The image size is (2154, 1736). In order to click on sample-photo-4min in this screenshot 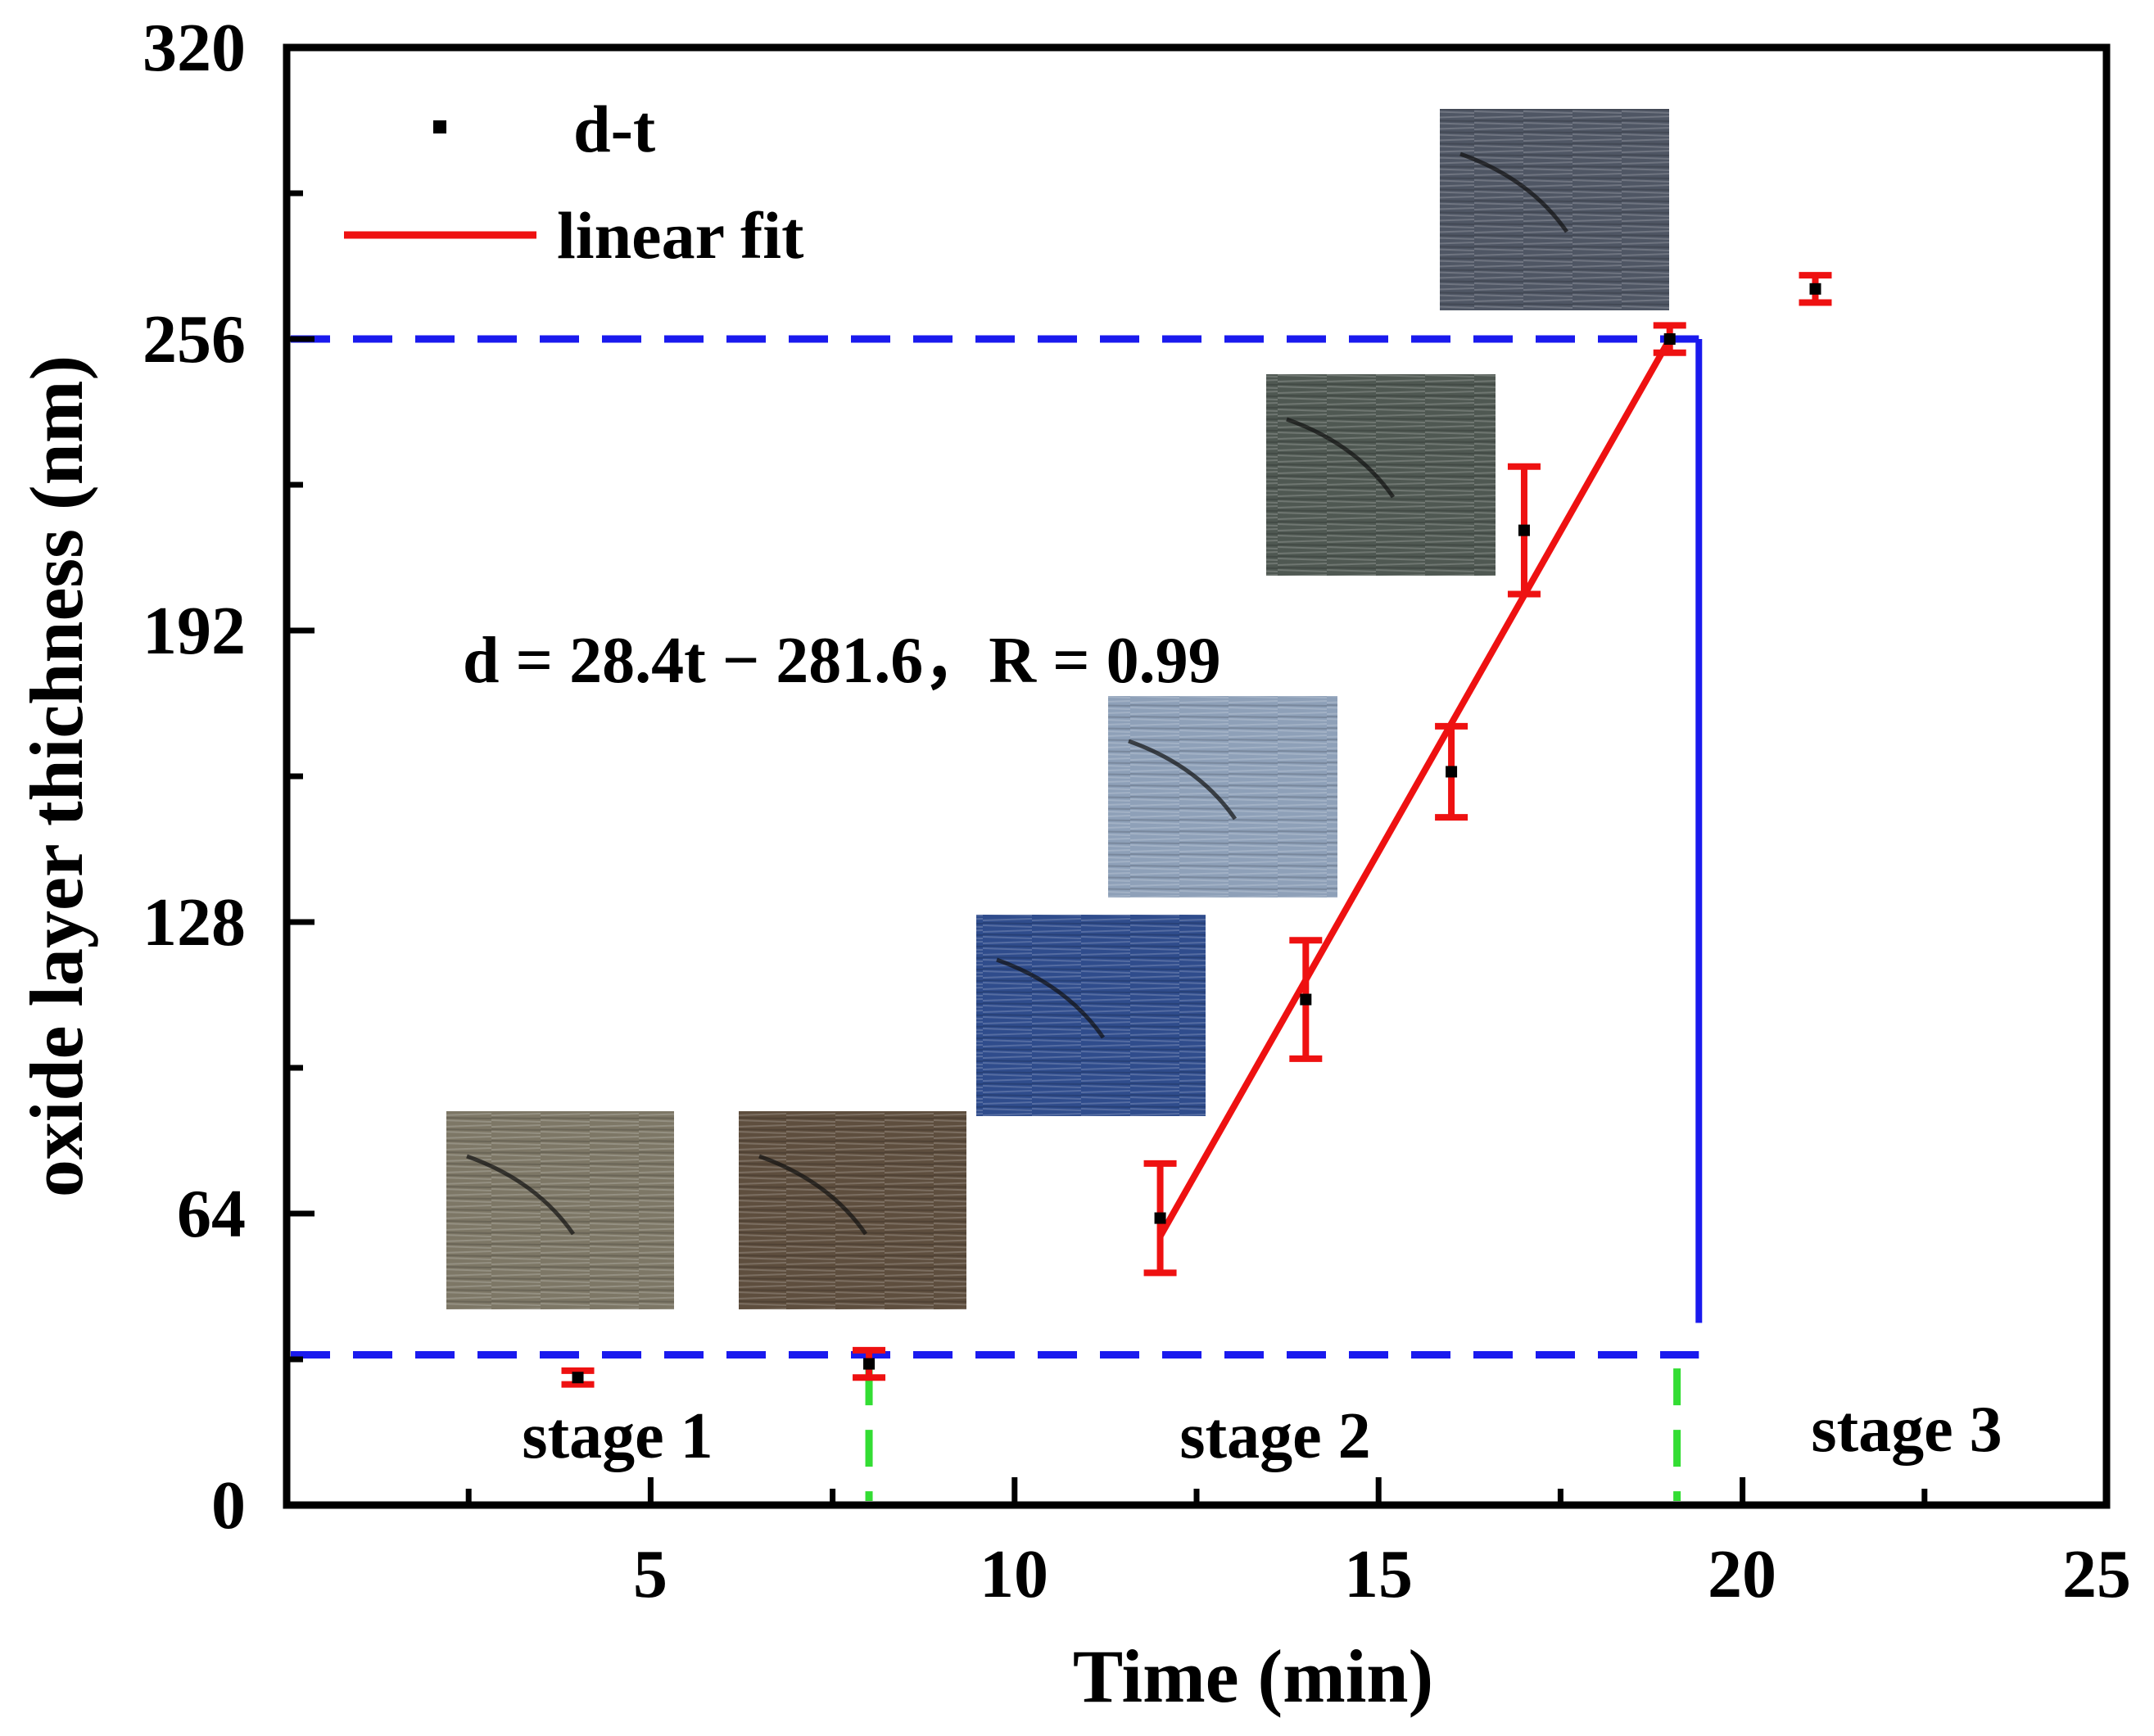, I will do `click(560, 1210)`.